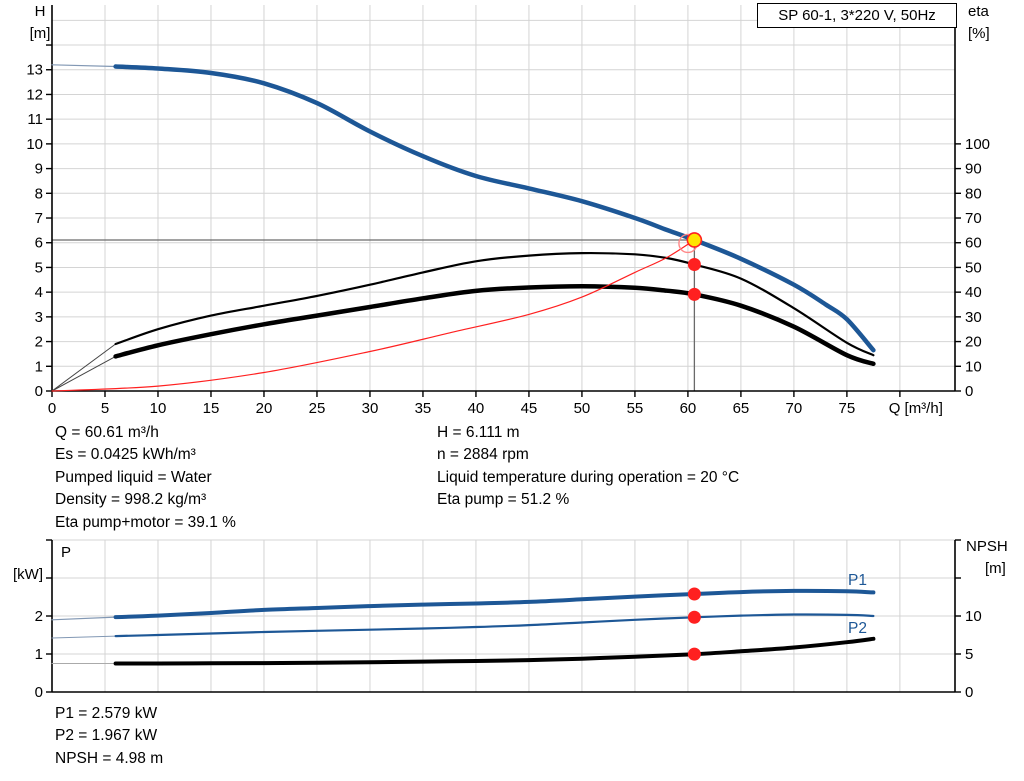  Describe the element at coordinates (973, 317) in the screenshot. I see `right-axis-tick-label: 30` at that location.